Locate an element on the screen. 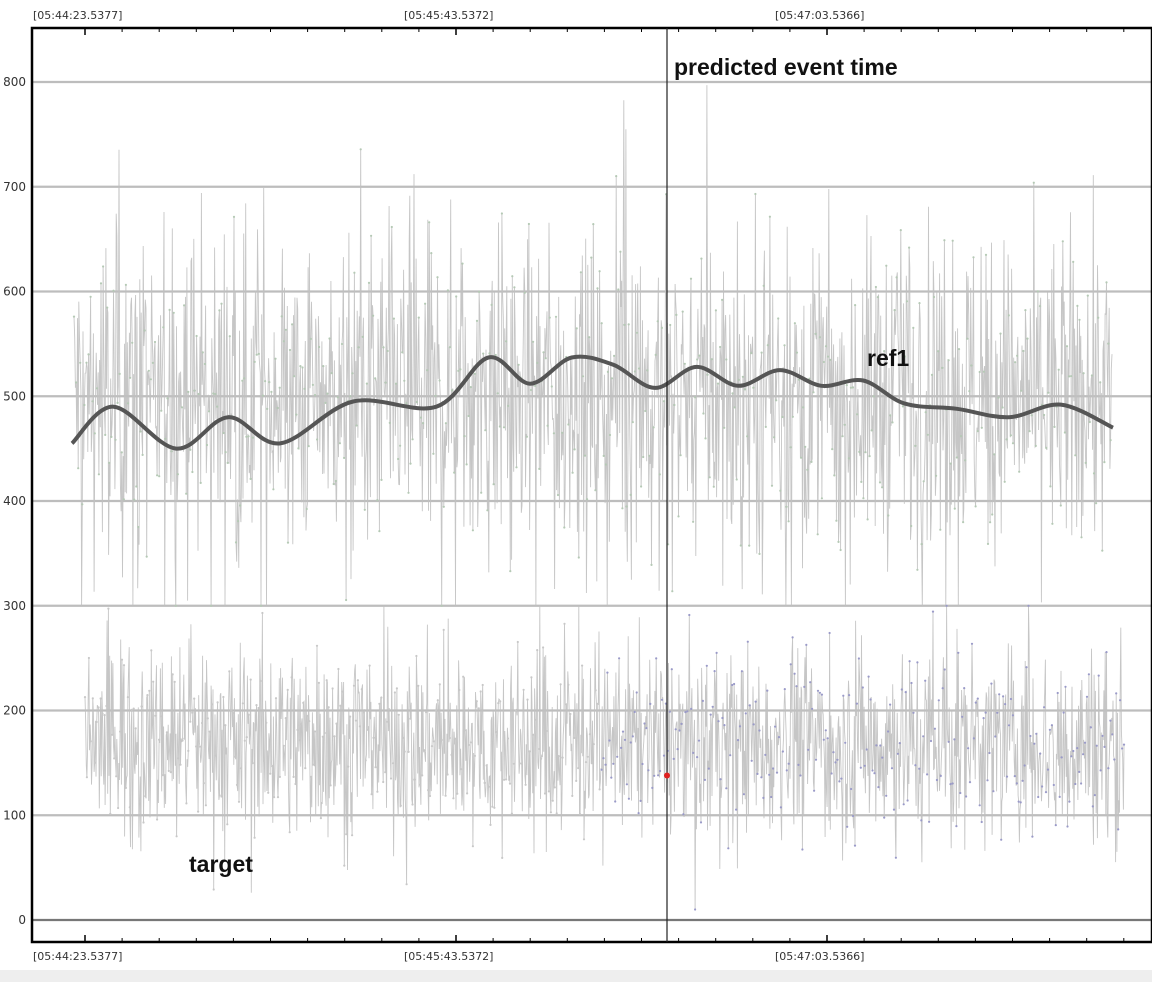  y-tick-label-800: 800 is located at coordinates (14, 82).